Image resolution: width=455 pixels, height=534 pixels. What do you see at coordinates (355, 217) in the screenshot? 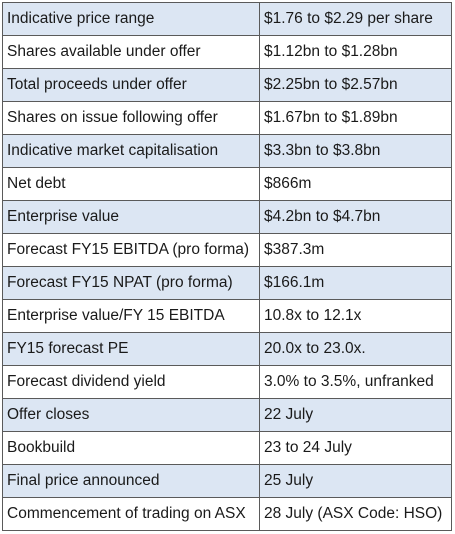
I see `row-value: $4.2bn to $4.7bn` at bounding box center [355, 217].